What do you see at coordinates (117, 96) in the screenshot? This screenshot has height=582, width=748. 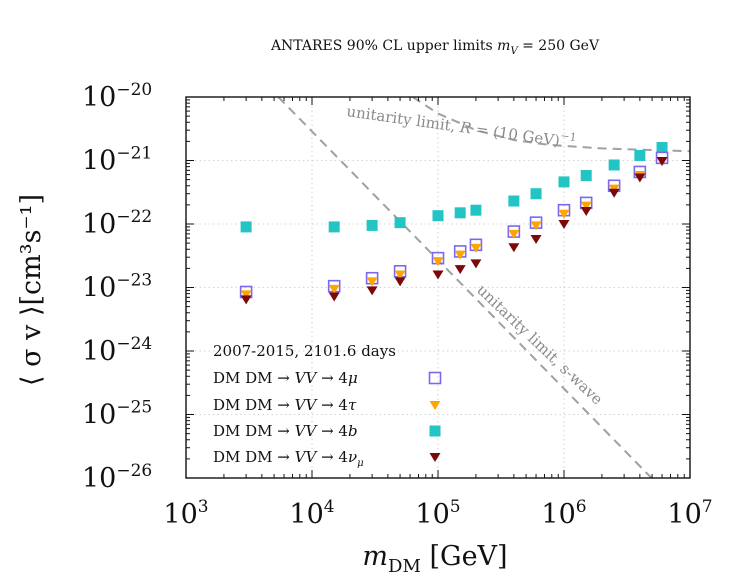 I see `y-tick-label: 10−20` at bounding box center [117, 96].